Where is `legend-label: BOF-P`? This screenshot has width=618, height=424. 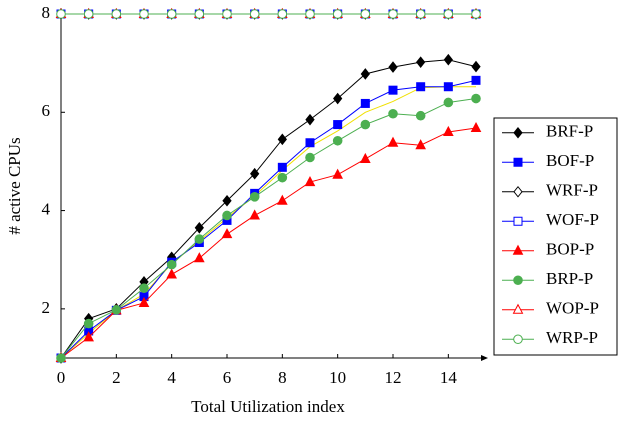
legend-label: BOF-P is located at coordinates (570, 160).